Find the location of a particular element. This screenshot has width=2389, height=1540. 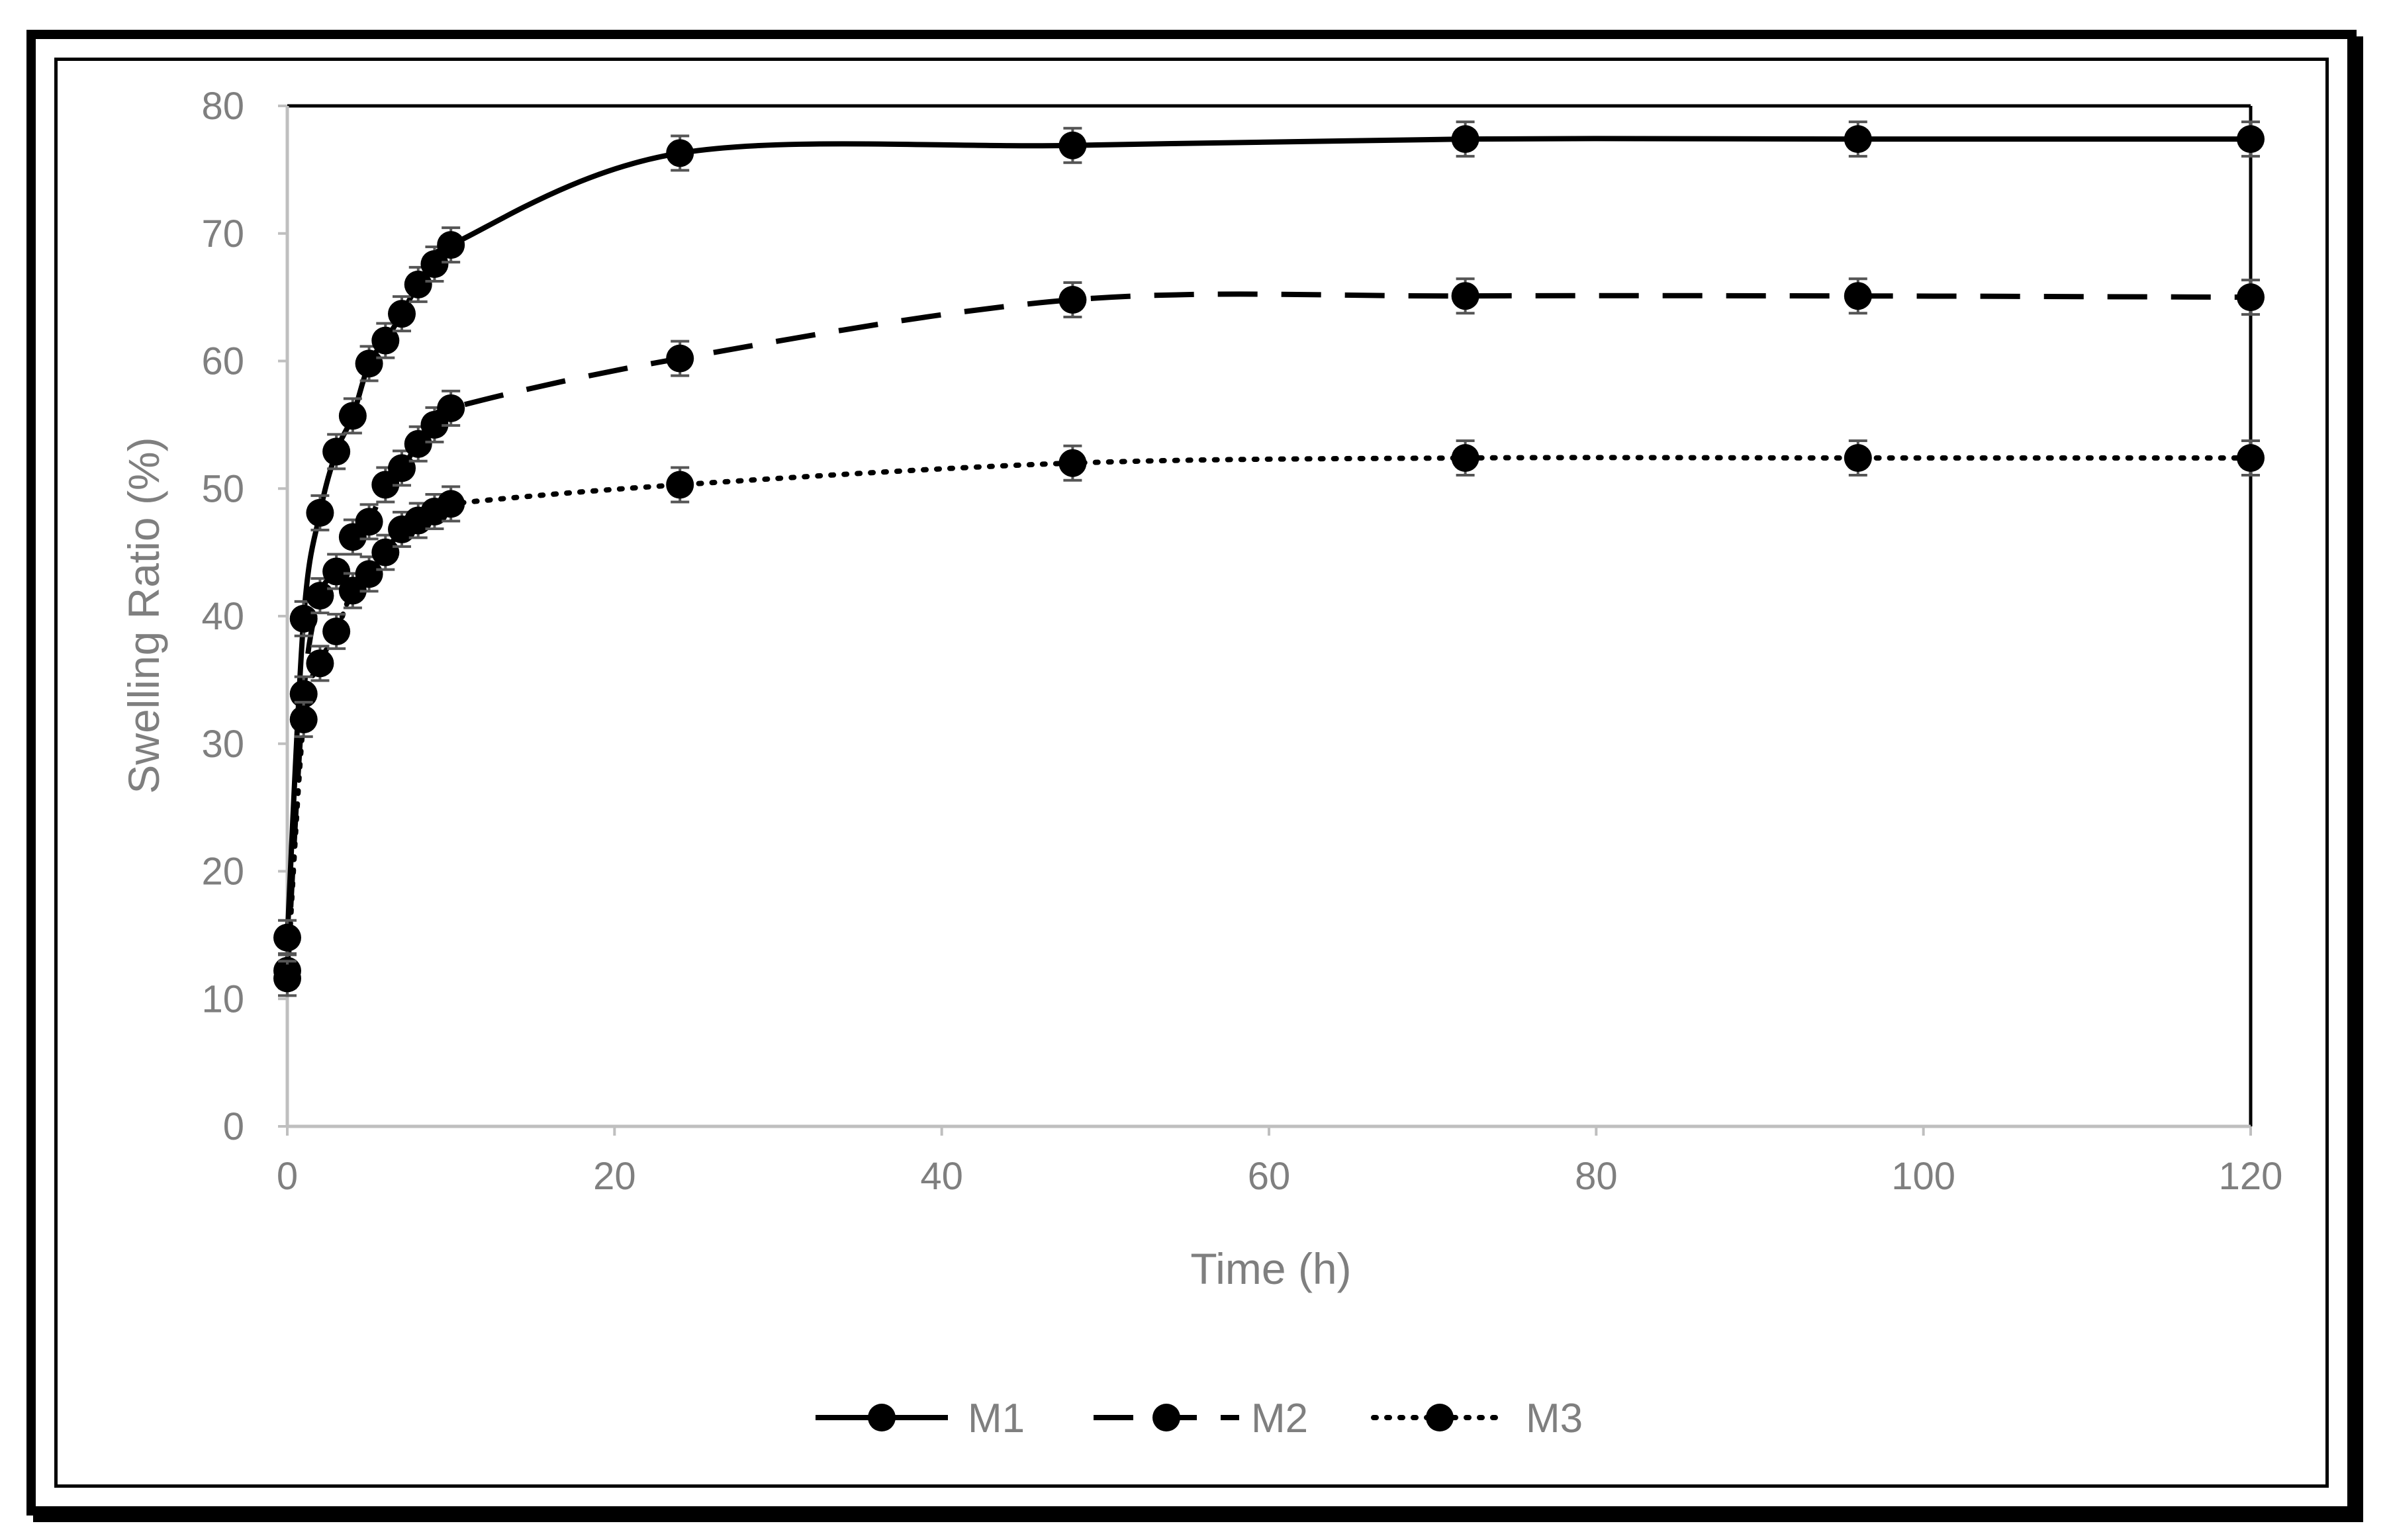

legend-marker-m2 is located at coordinates (1166, 1417).